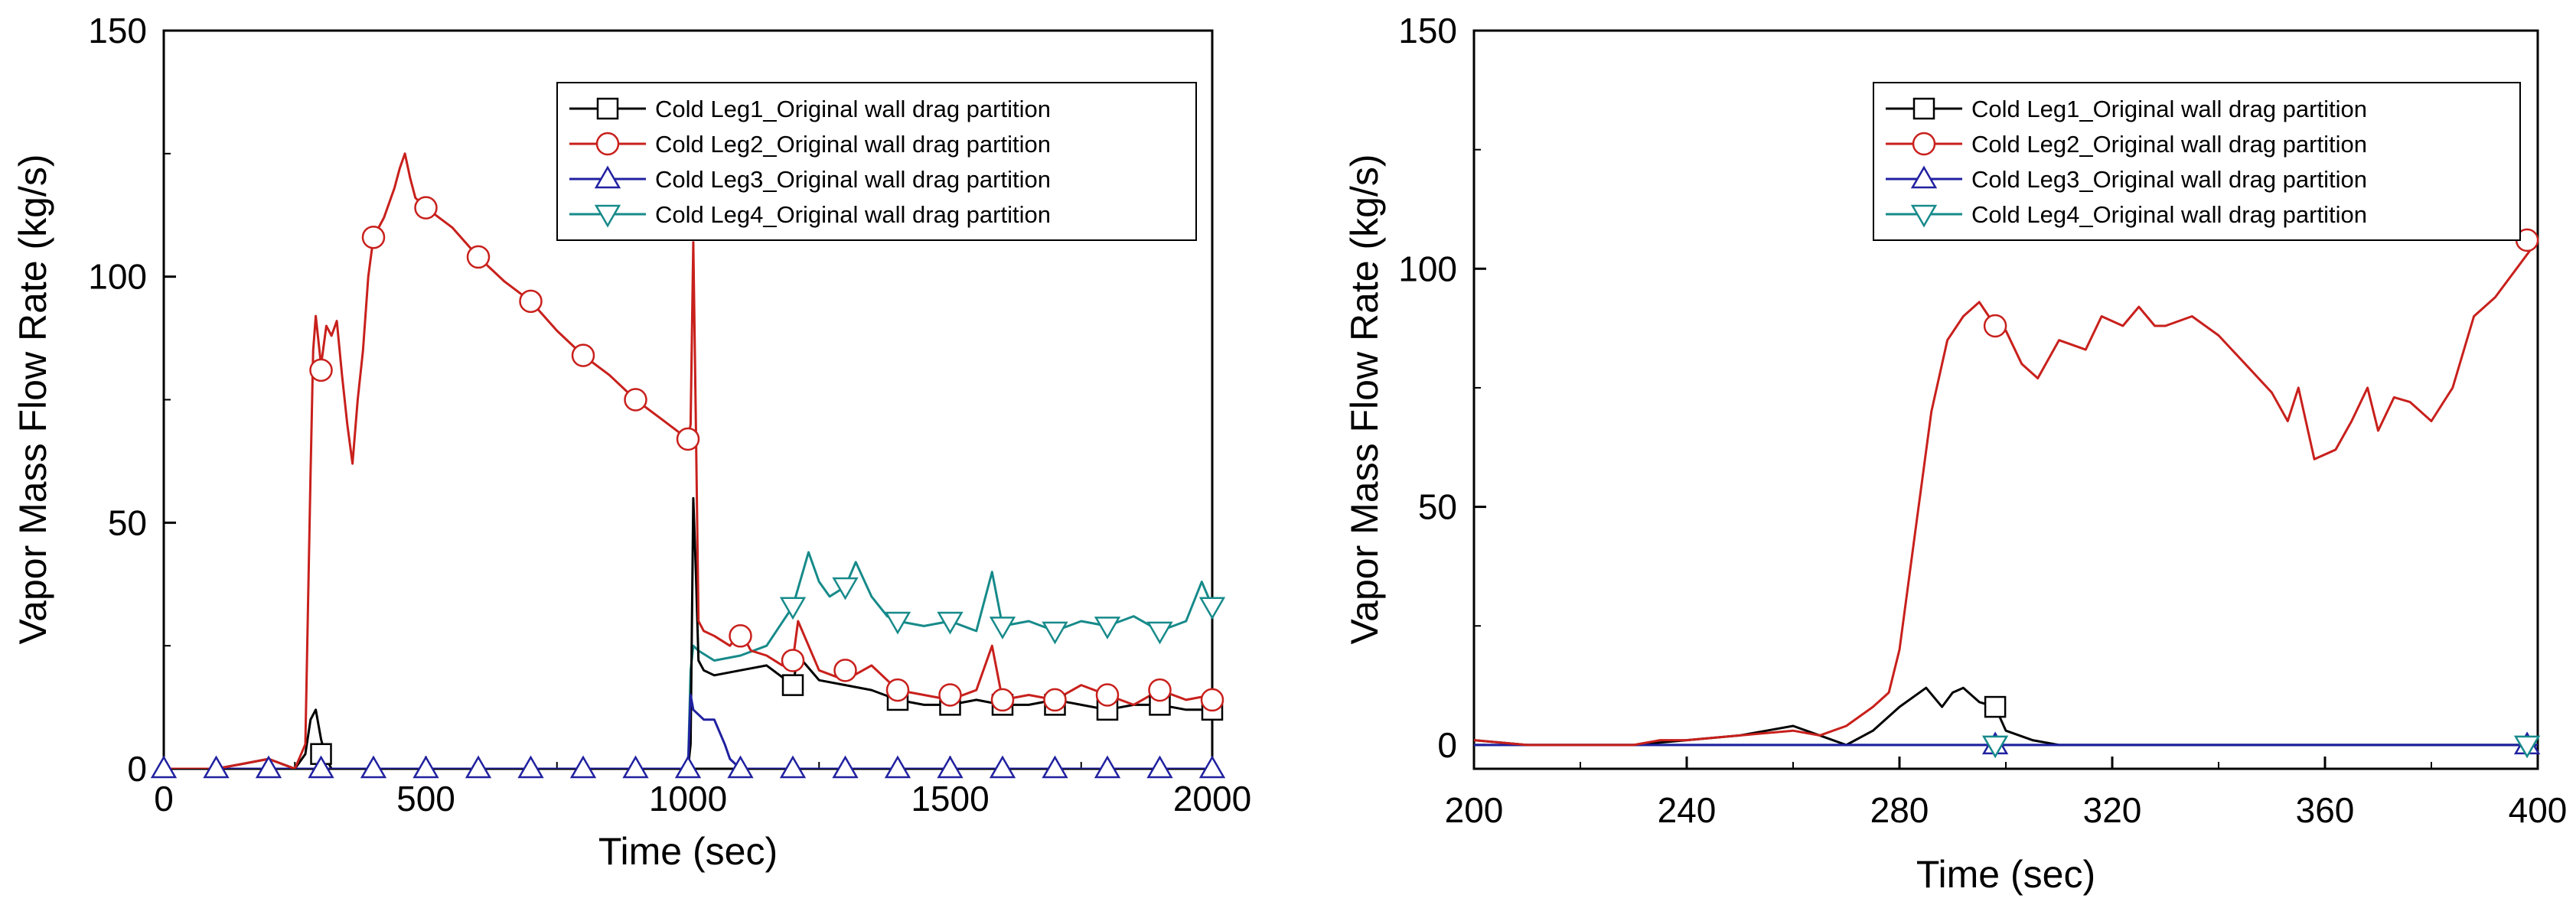  I want to click on right-x-tick-label: 400, so click(2538, 810).